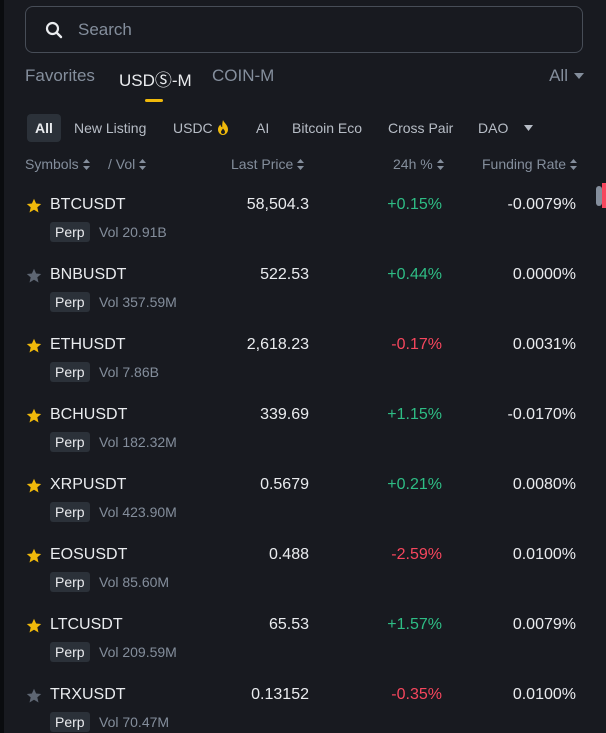 This screenshot has width=606, height=733. I want to click on header-symbols: Symbols, so click(57, 164).